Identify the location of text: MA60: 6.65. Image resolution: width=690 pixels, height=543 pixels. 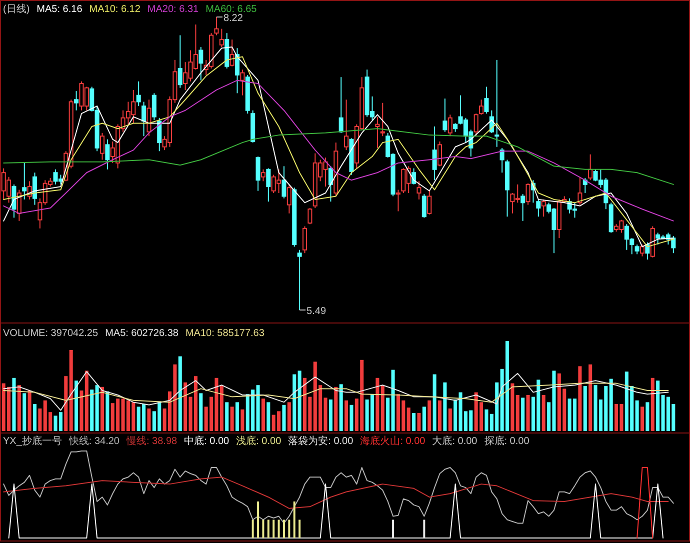
(232, 9).